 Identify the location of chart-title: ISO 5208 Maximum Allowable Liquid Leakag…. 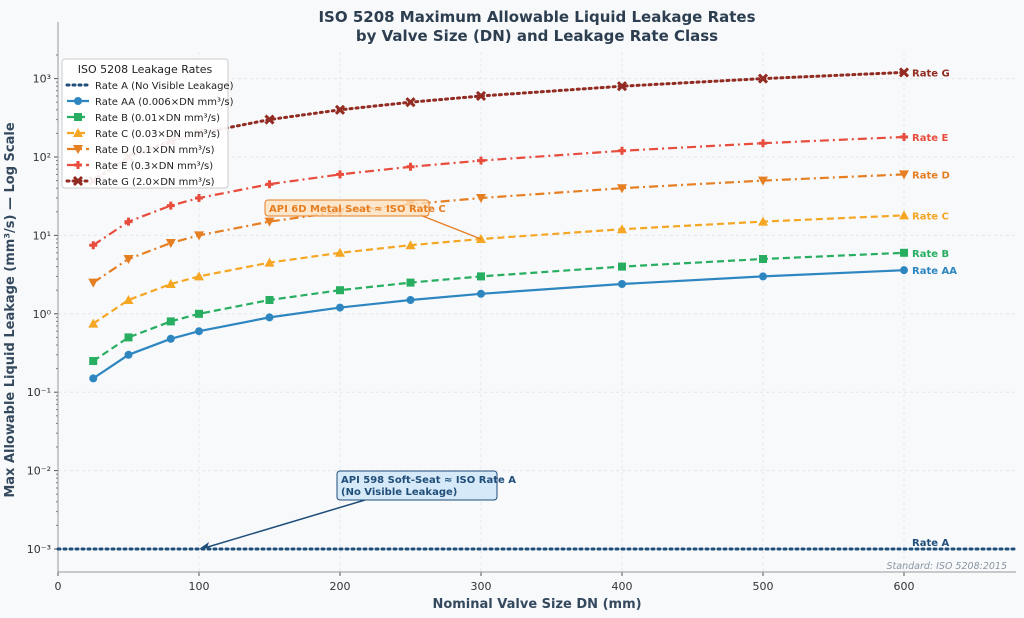
(536, 17).